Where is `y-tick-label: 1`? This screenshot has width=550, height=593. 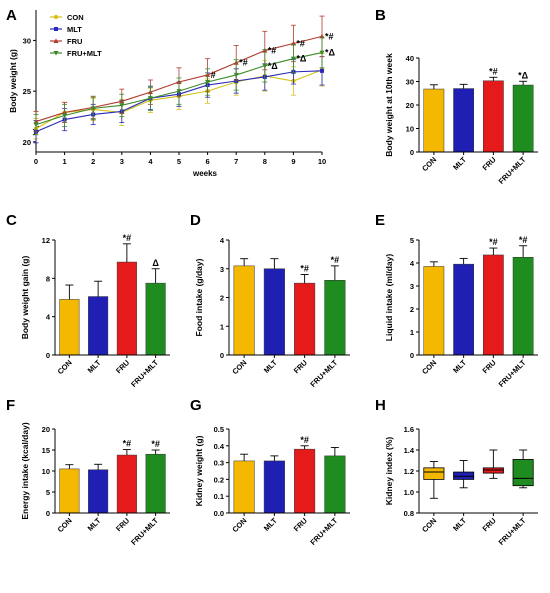 y-tick-label: 1 is located at coordinates (412, 332).